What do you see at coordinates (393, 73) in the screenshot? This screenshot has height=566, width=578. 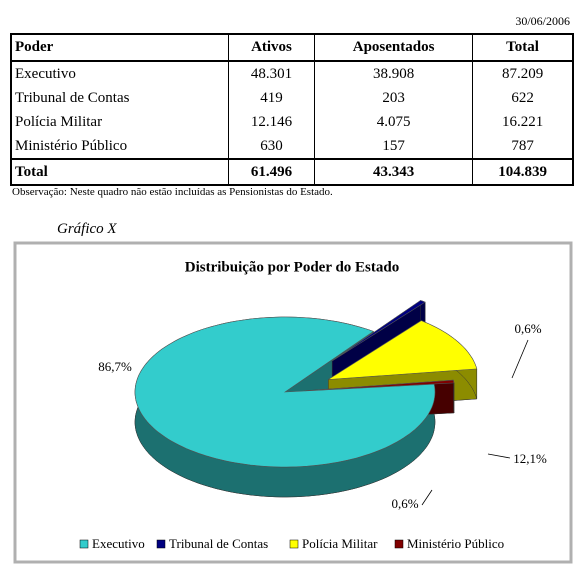 I see `table-cell: 38.908` at bounding box center [393, 73].